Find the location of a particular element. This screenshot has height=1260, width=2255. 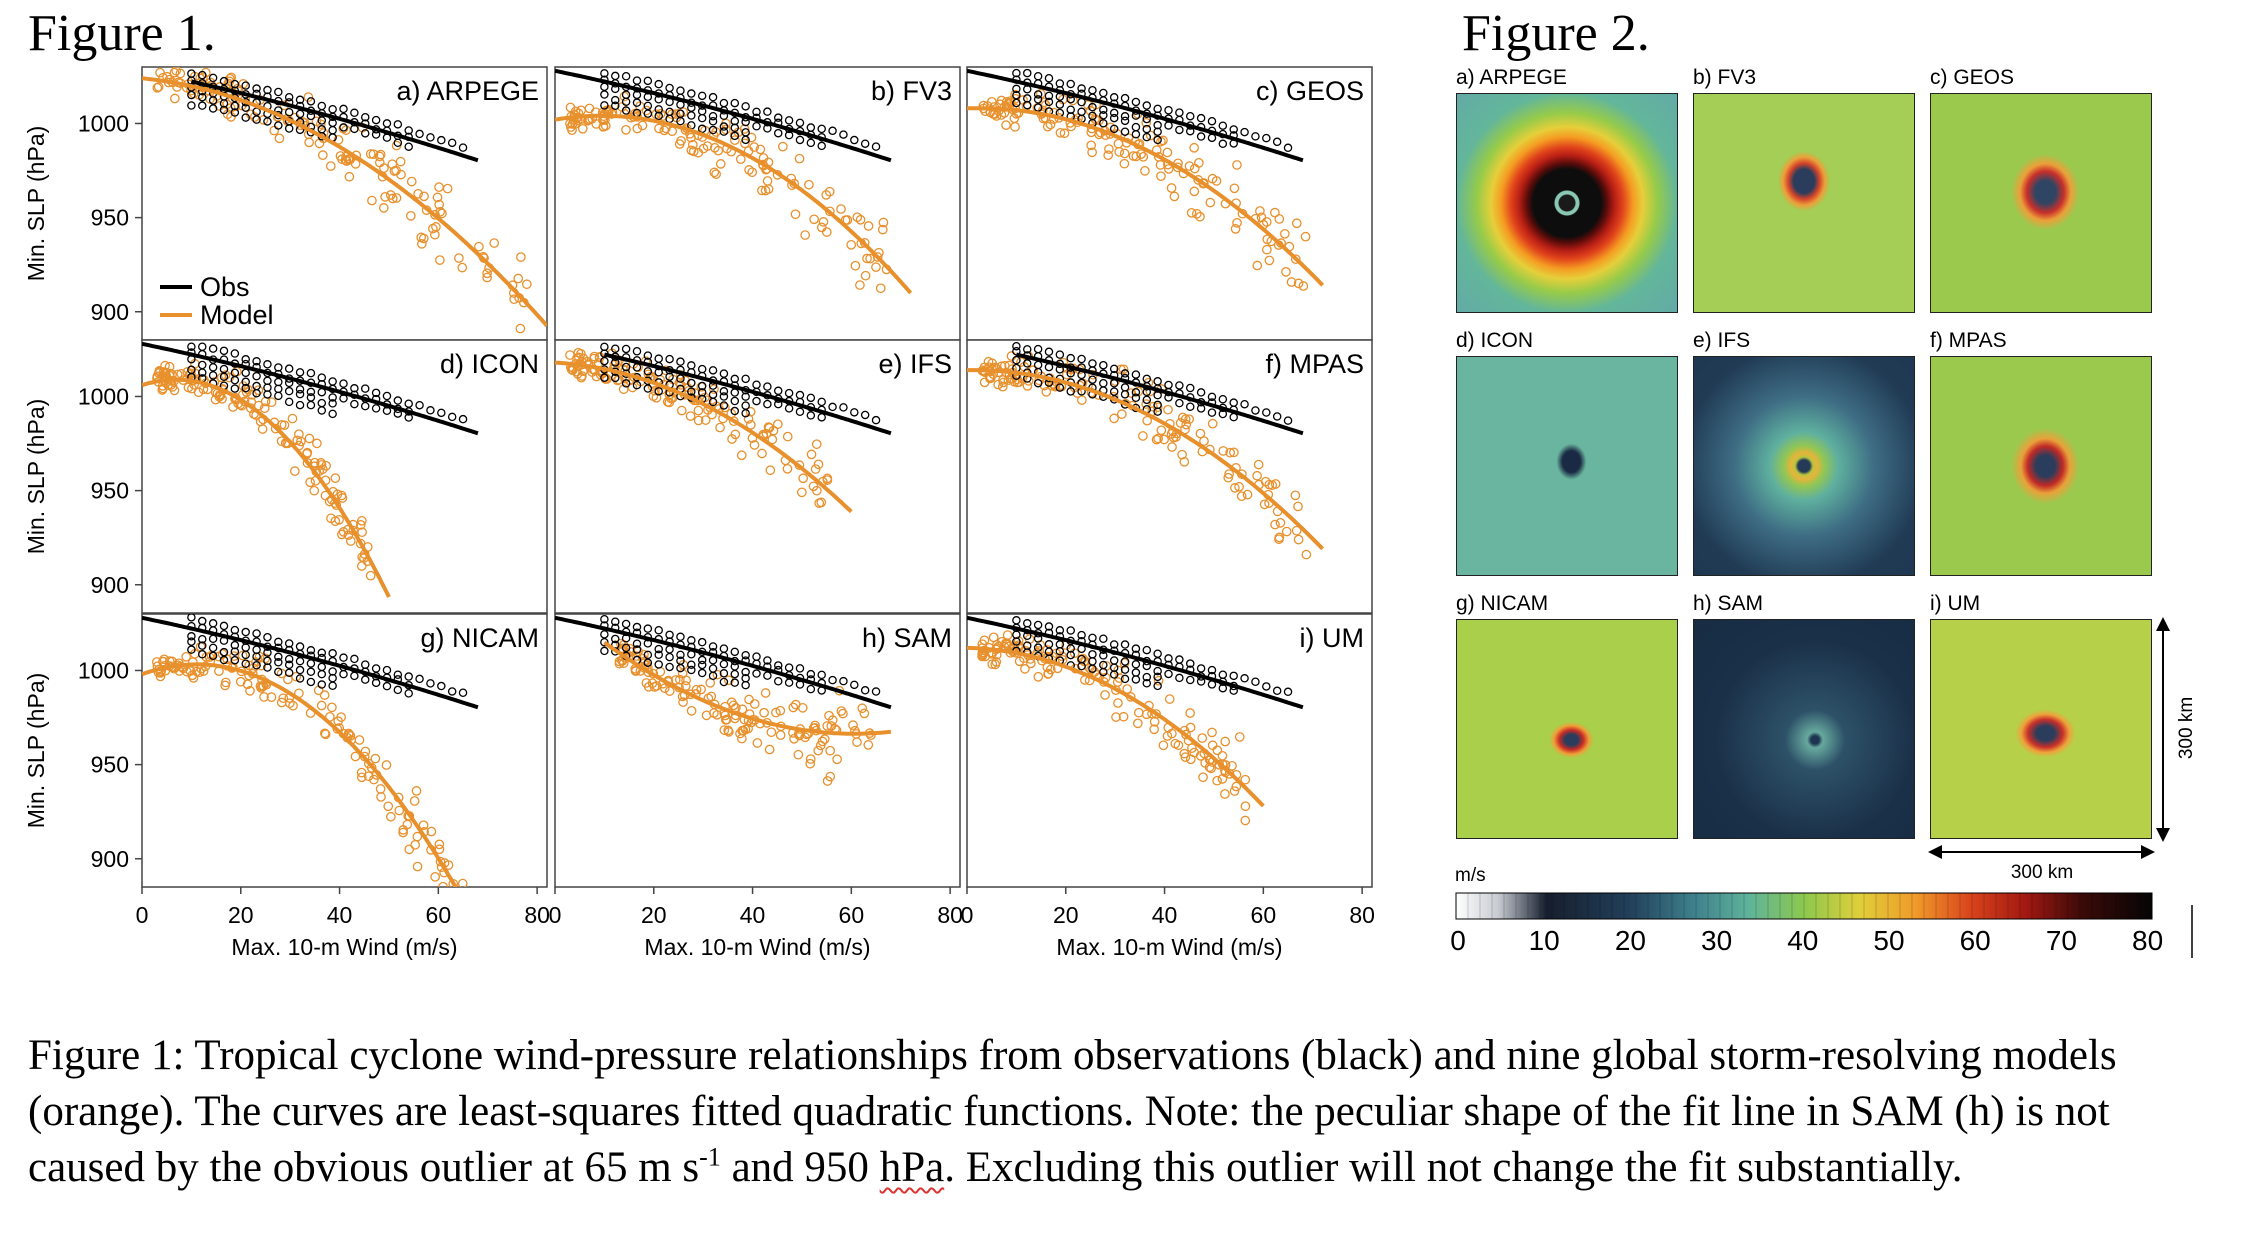

wind-map-panel-nicam is located at coordinates (1567, 729).